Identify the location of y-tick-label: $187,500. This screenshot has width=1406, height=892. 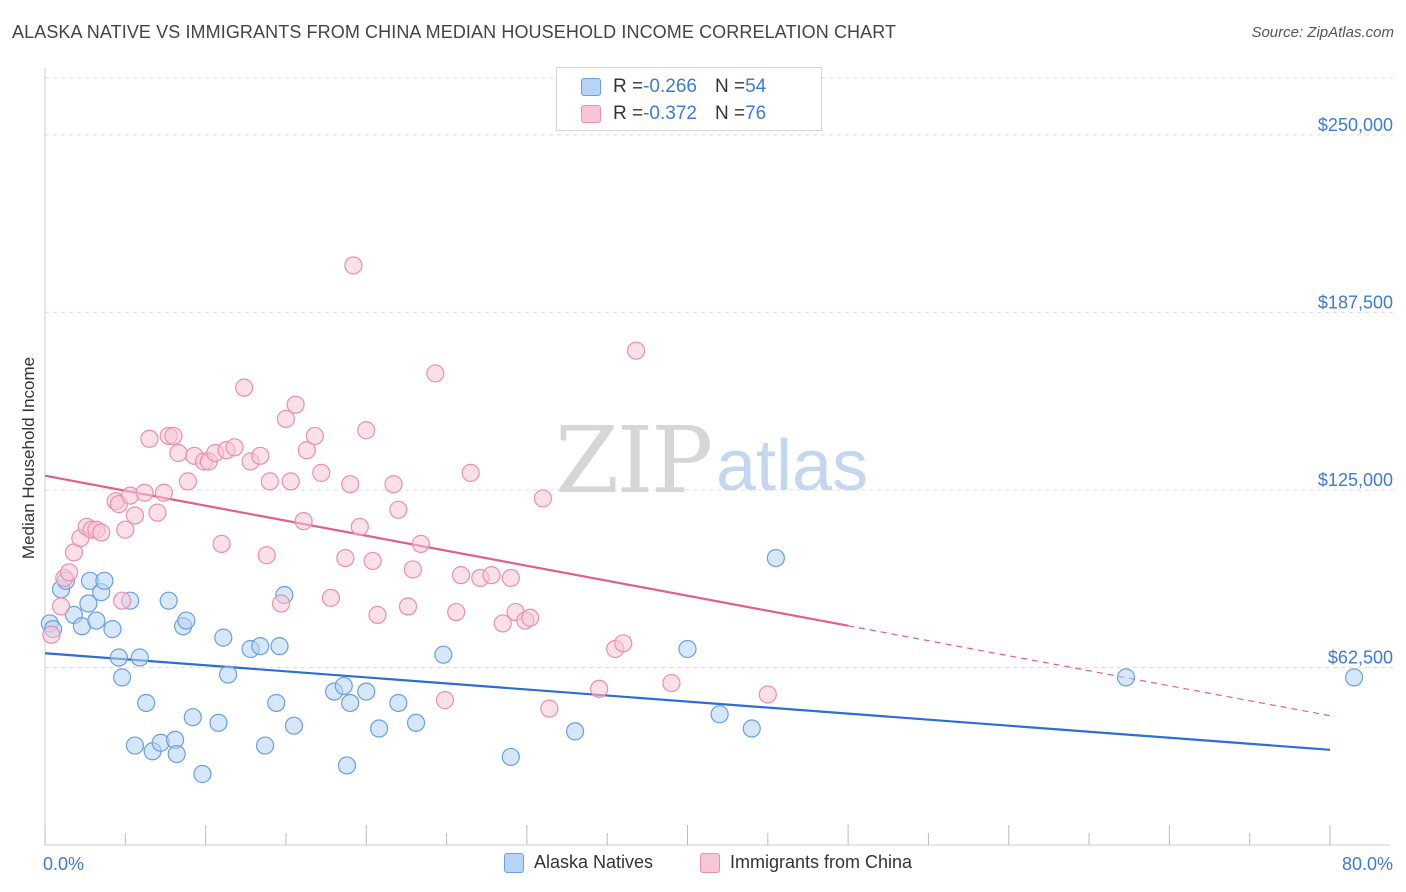
(1355, 302).